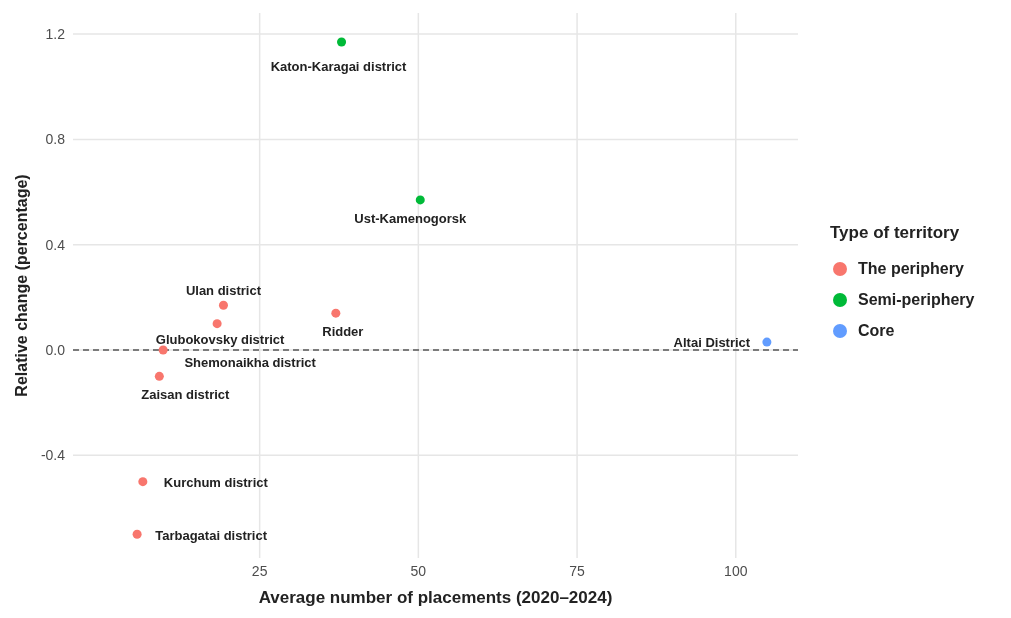  Describe the element at coordinates (21, 285) in the screenshot. I see `y-axis-title: Relative change (percentage)` at that location.